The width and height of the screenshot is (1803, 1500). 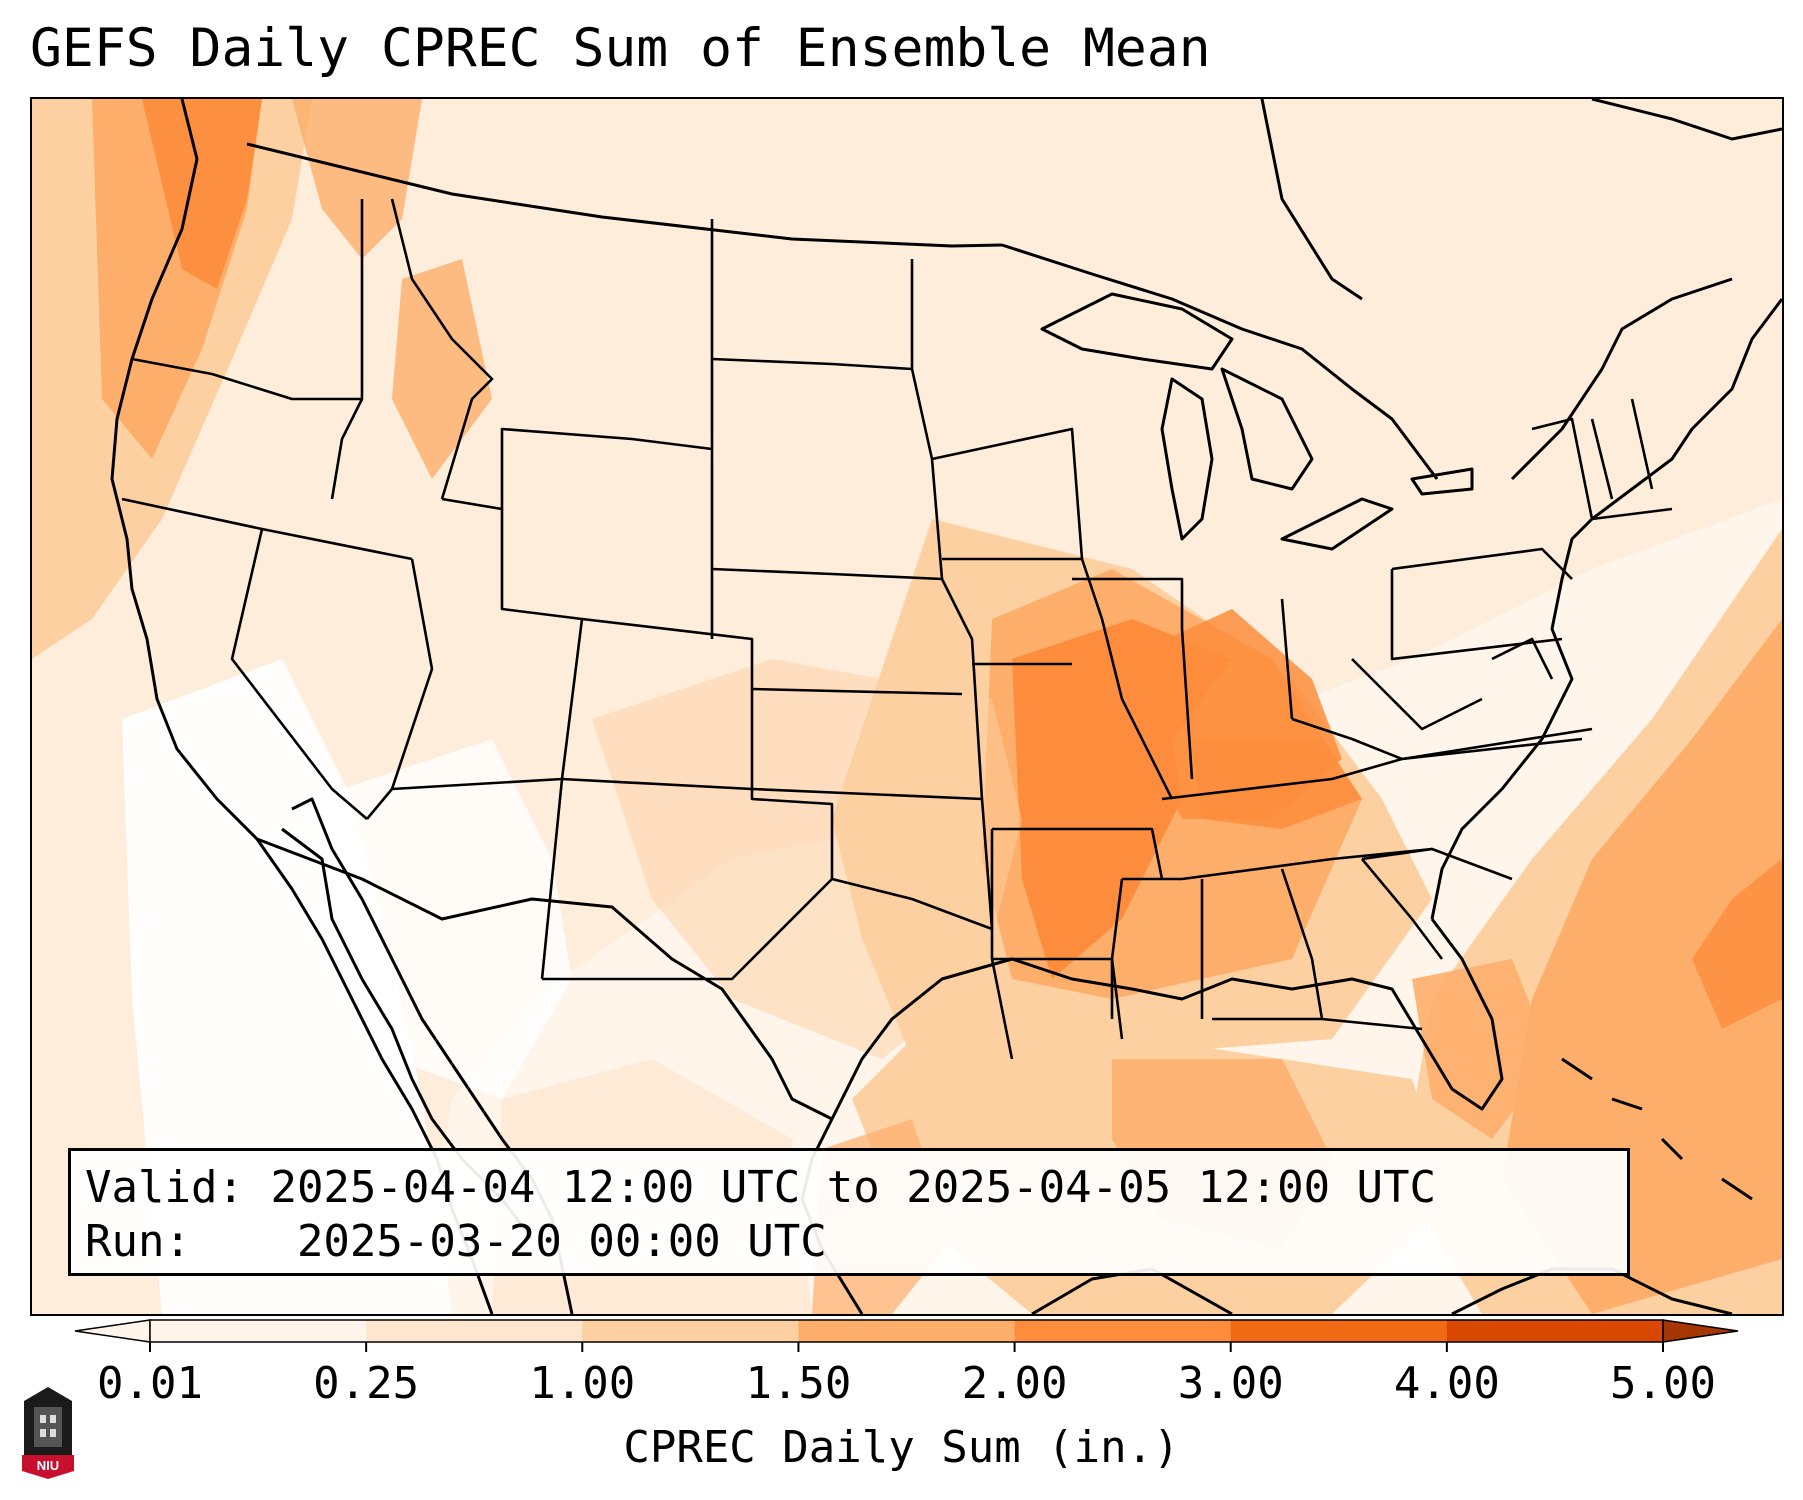 What do you see at coordinates (366, 1383) in the screenshot?
I see `colorbar-tick-label: 0.25` at bounding box center [366, 1383].